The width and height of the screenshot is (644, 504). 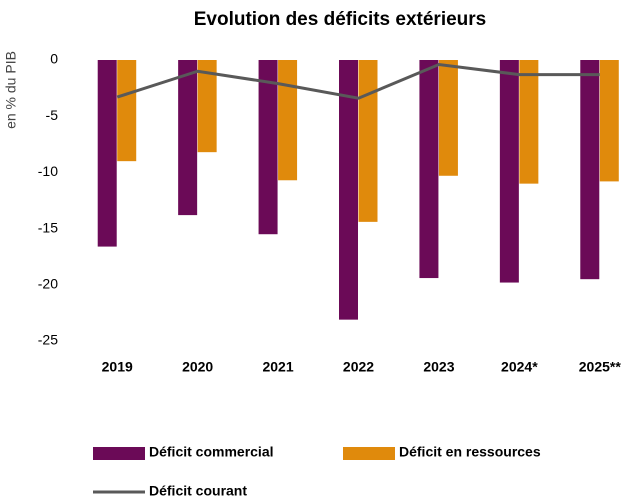 I want to click on y-tick-label: -20, so click(x=48, y=284).